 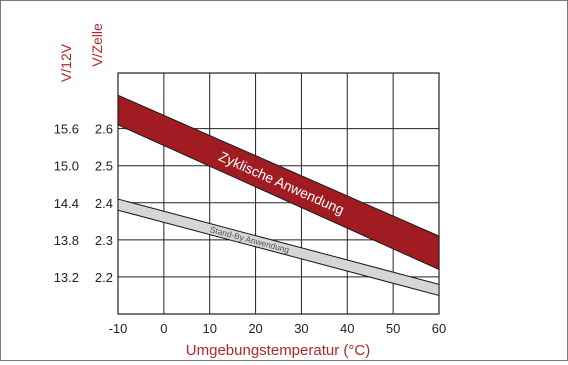 I want to click on y-tick-label-v12: 15.6, so click(x=66, y=129).